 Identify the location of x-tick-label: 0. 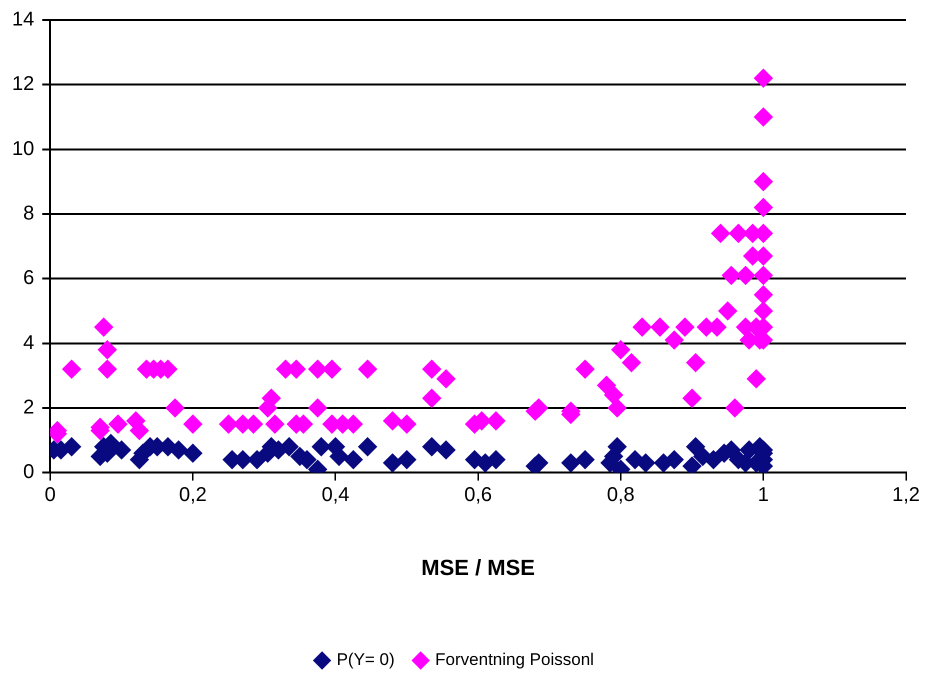
(50, 495).